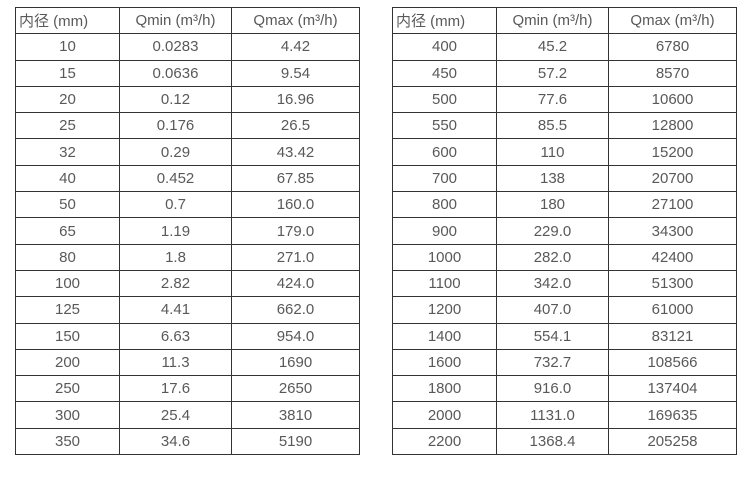 Image resolution: width=750 pixels, height=483 pixels. Describe the element at coordinates (187, 178) in the screenshot. I see `table-row: 40 0.452 67.85` at that location.